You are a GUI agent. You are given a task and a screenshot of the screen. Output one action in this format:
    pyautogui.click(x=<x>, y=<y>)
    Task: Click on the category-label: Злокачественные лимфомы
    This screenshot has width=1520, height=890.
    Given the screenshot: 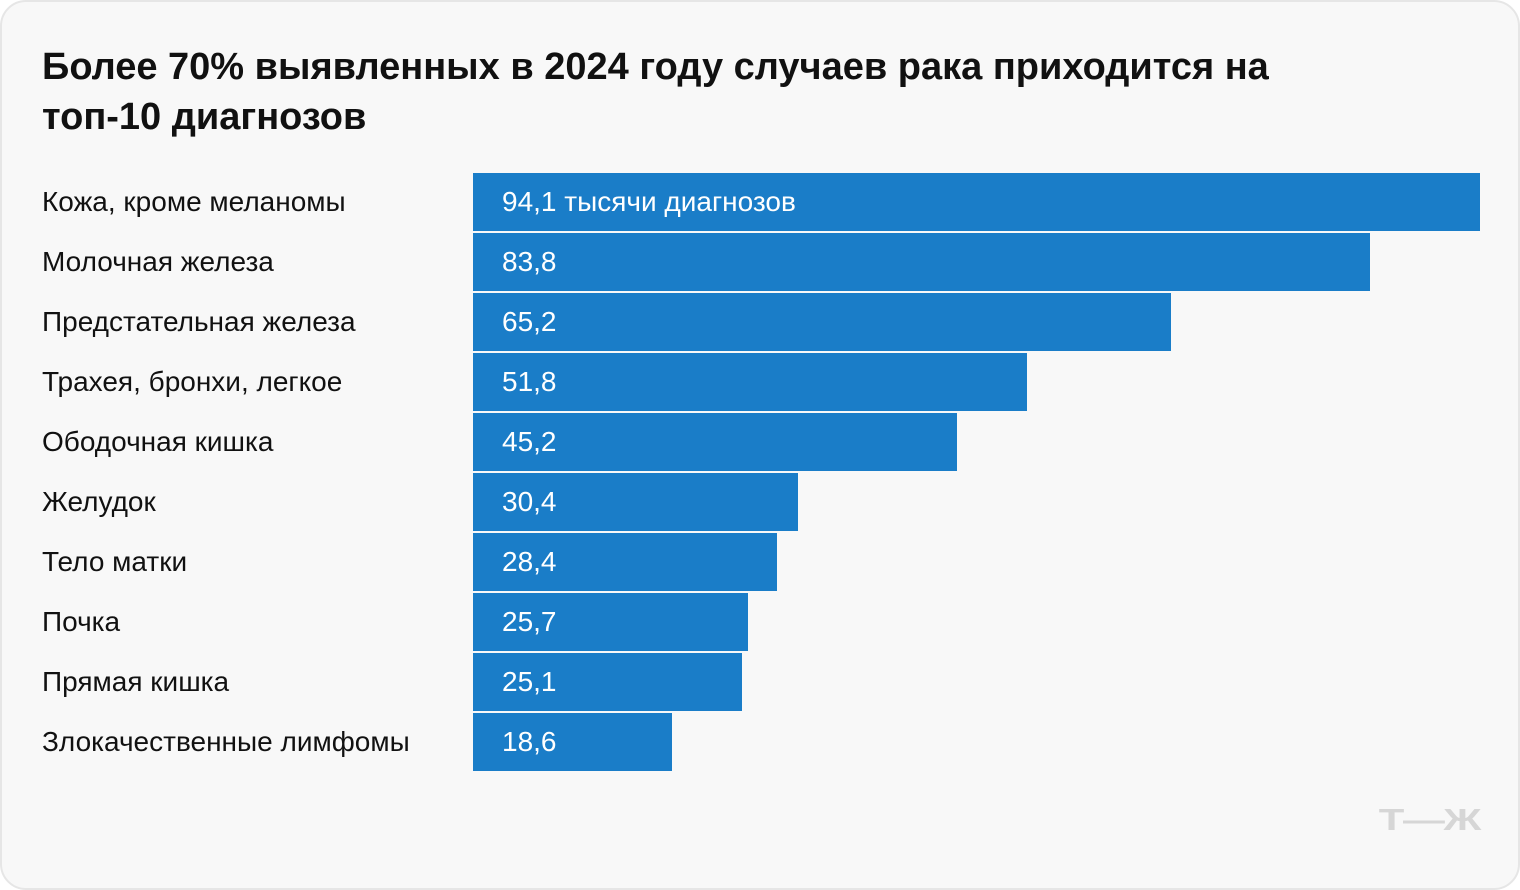 What is the action you would take?
    pyautogui.click(x=226, y=741)
    